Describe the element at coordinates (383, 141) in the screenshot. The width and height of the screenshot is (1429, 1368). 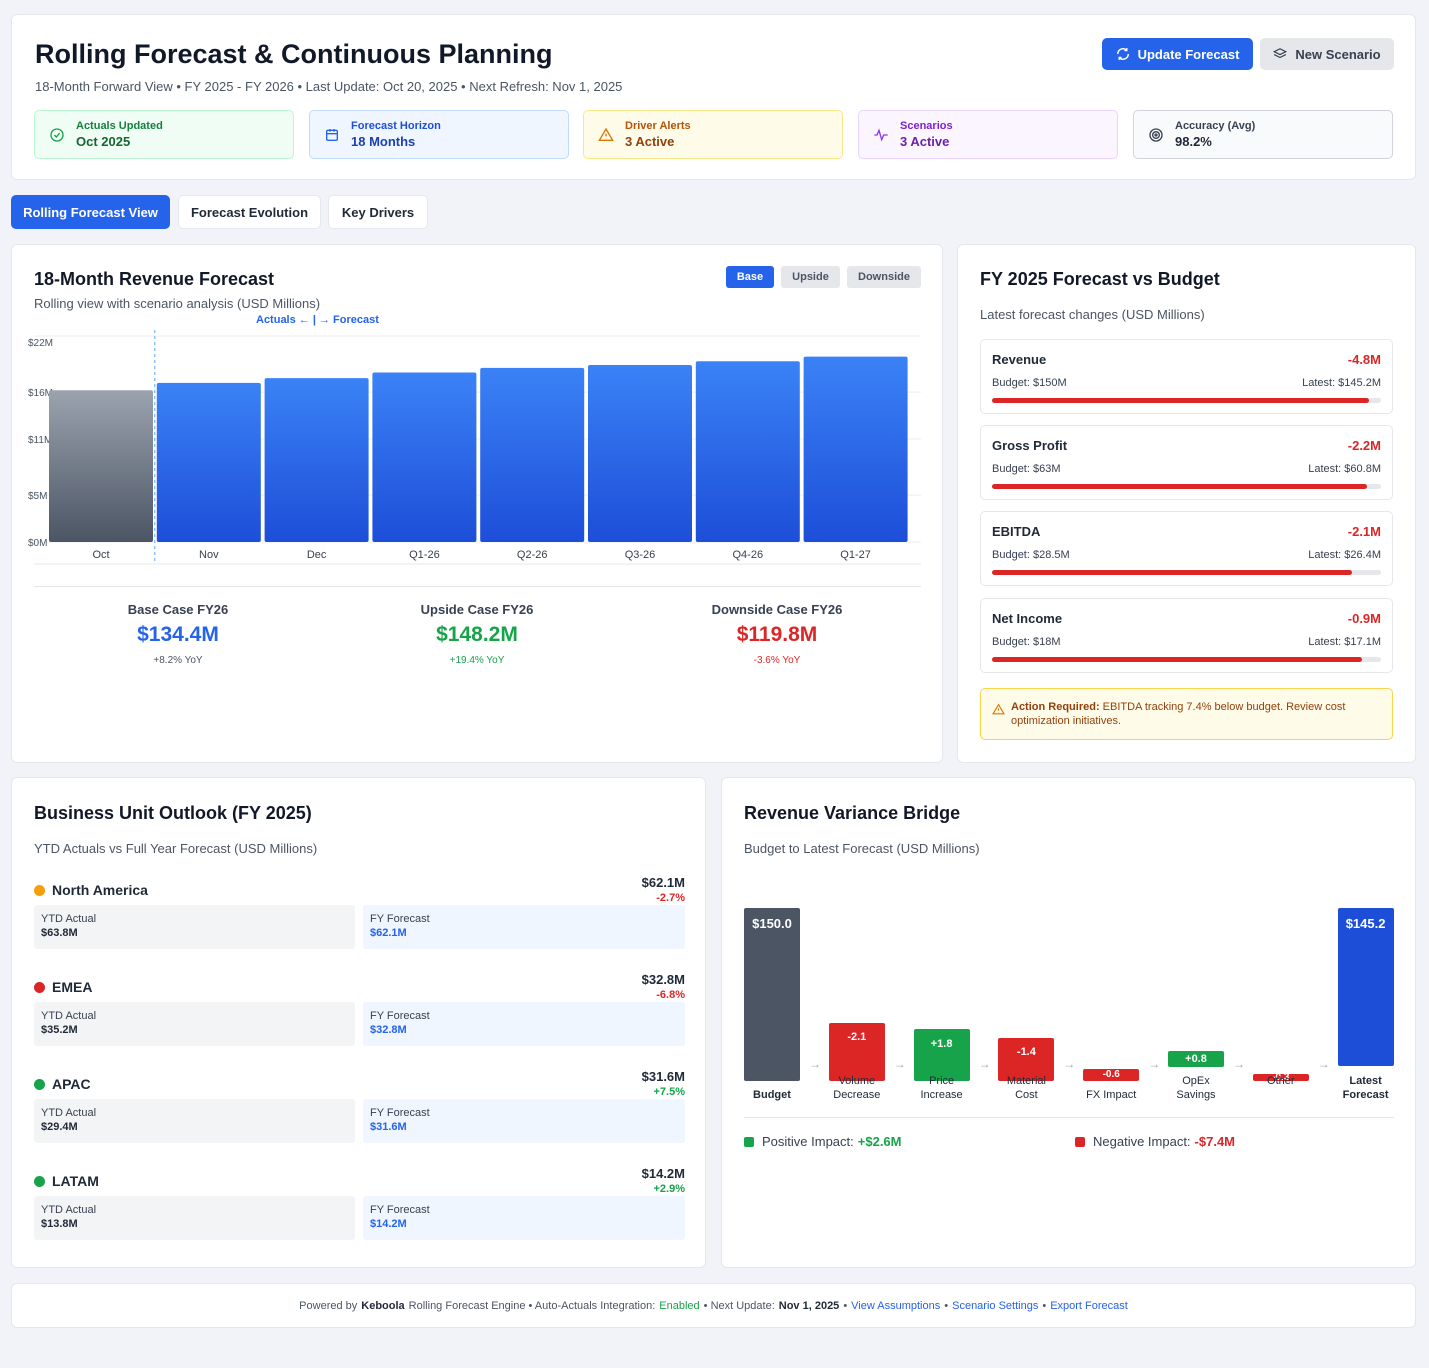
I see `kpi-value: 18 Months` at that location.